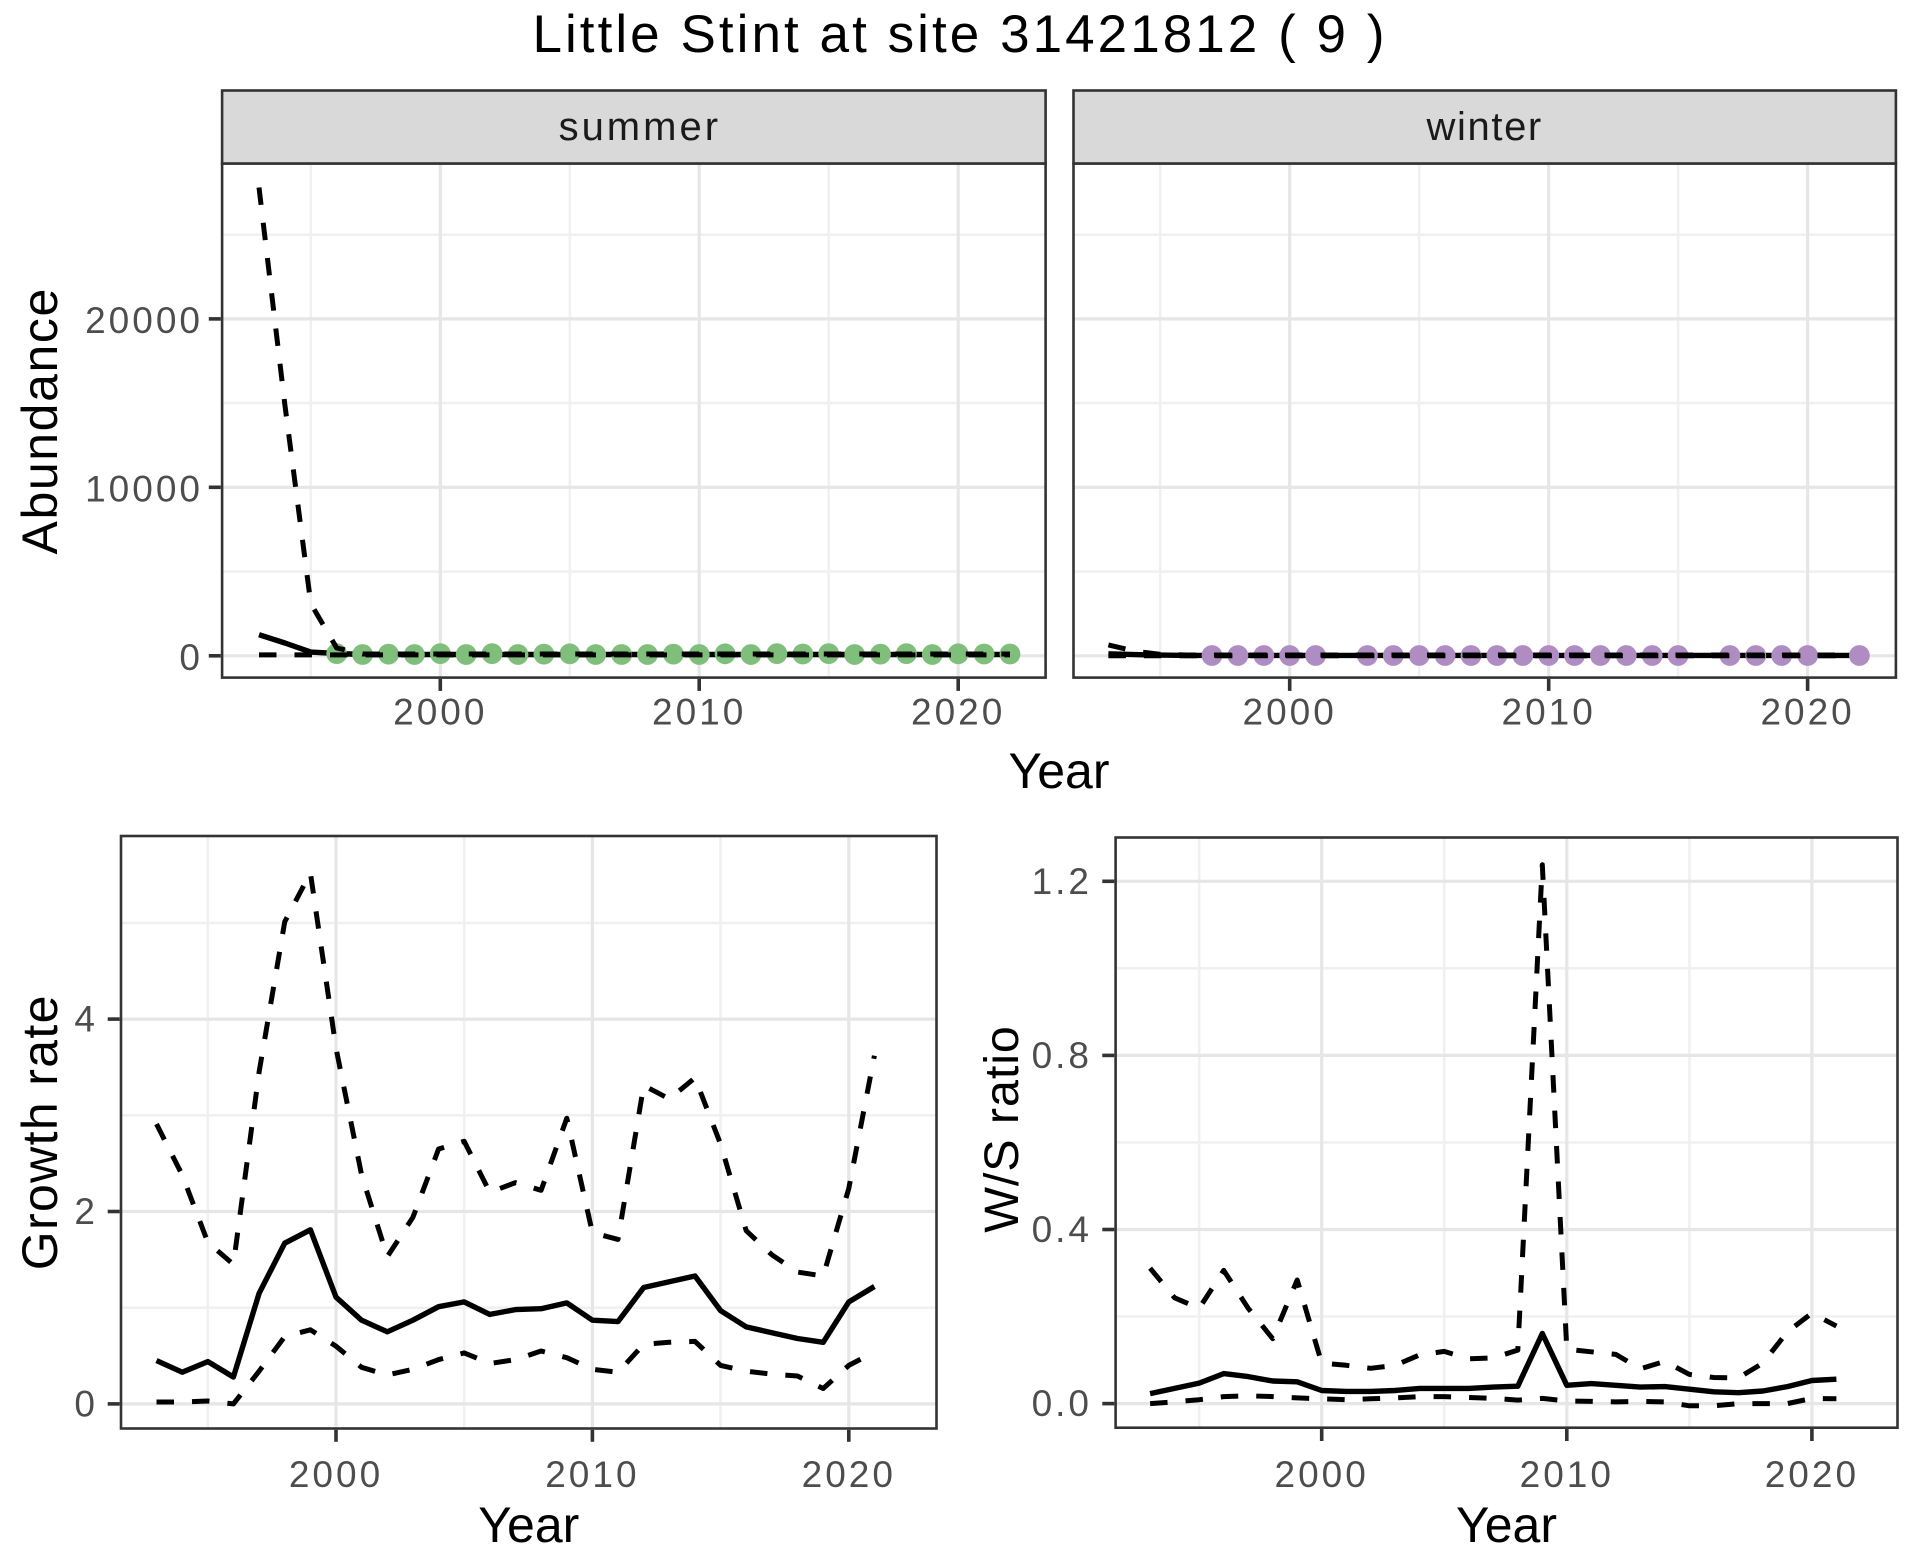 The width and height of the screenshot is (1920, 1560). I want to click on svg-text: 0.8, so click(1062, 1055).